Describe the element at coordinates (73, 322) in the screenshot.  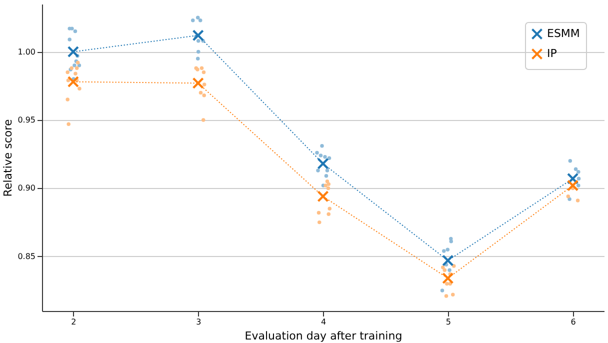
I see `x-tick-label: 2` at that location.